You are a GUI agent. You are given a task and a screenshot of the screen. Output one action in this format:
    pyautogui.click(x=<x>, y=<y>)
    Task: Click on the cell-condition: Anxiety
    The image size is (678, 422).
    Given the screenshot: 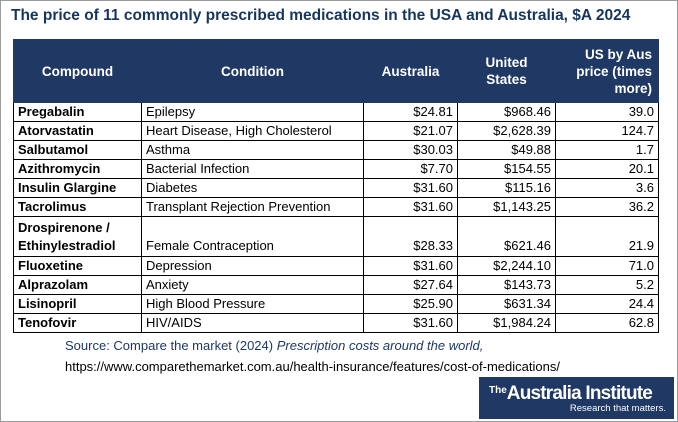 What is the action you would take?
    pyautogui.click(x=252, y=285)
    